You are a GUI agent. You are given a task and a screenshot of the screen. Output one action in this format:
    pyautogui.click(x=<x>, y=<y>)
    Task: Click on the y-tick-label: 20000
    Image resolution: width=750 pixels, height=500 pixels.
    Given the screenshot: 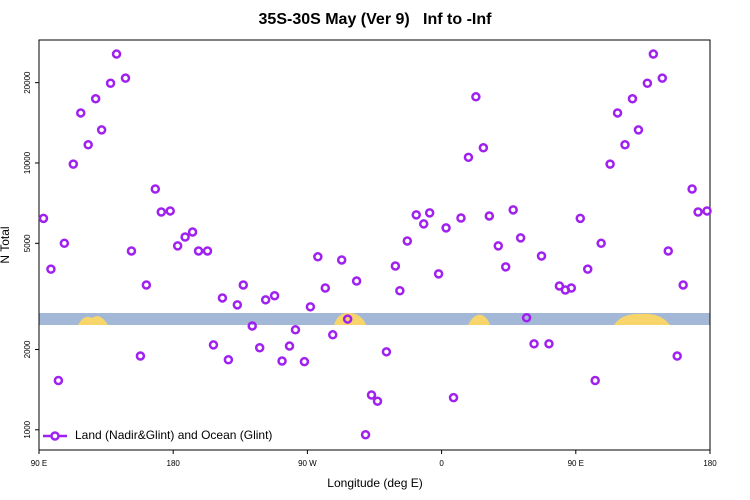 What is the action you would take?
    pyautogui.click(x=27, y=82)
    